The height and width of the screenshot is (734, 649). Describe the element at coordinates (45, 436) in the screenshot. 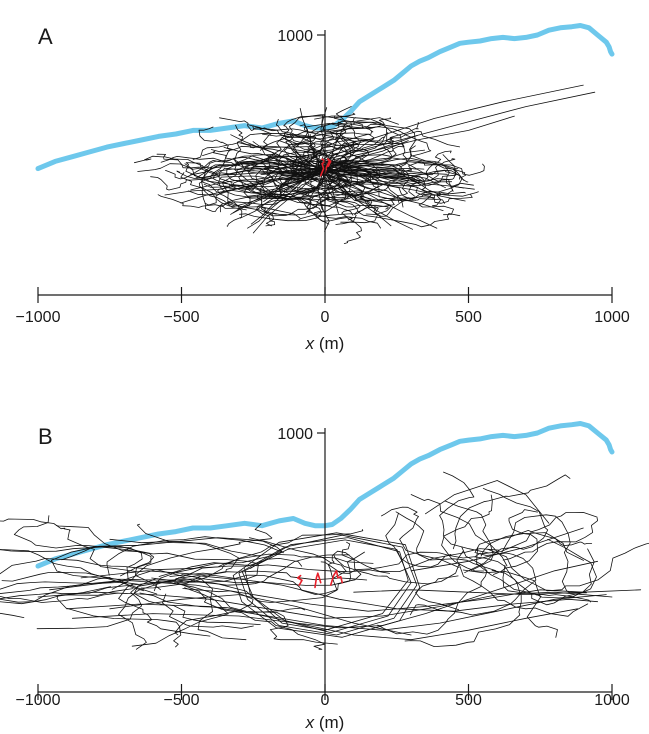

I see `panel-label: B` at that location.